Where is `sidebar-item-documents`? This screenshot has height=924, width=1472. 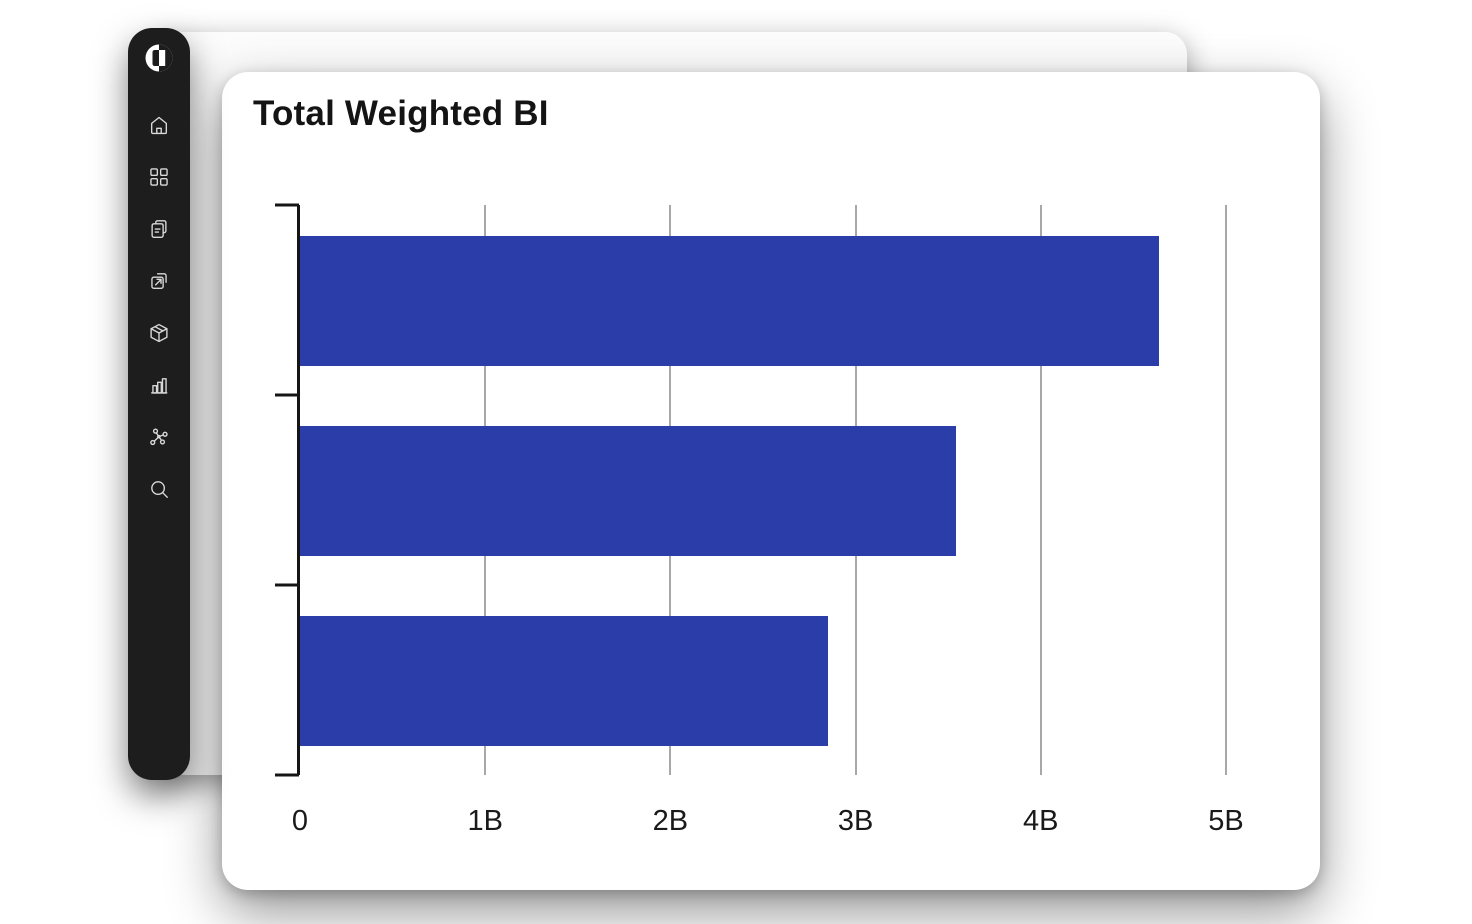 sidebar-item-documents is located at coordinates (159, 229).